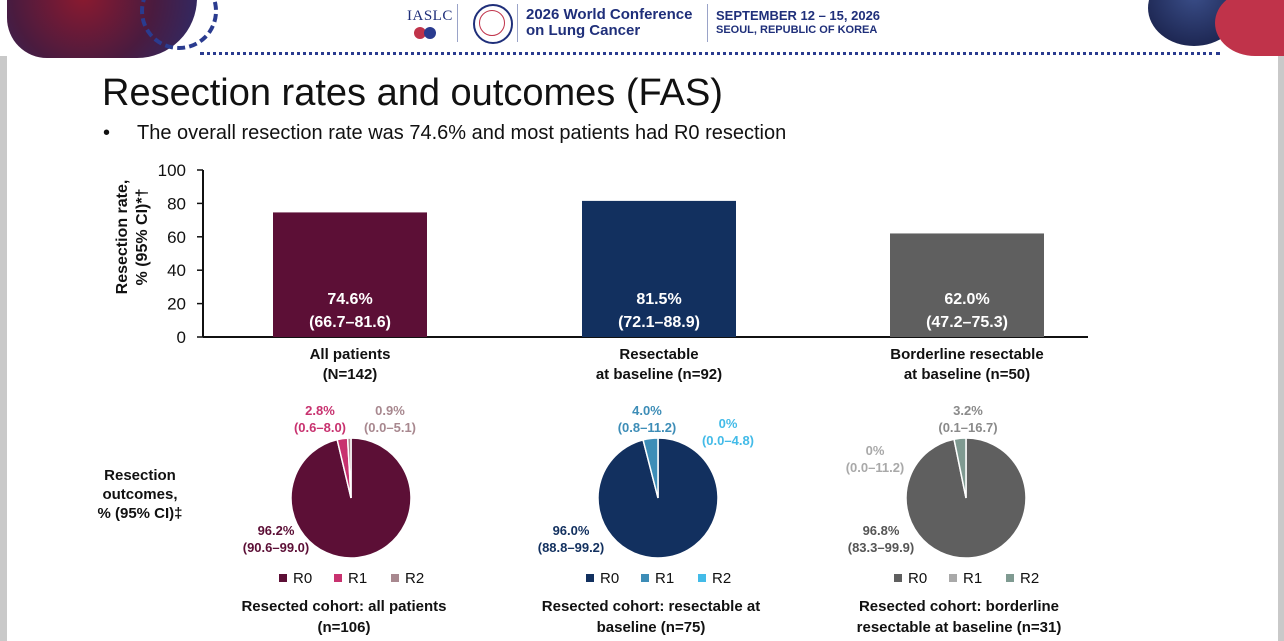 The height and width of the screenshot is (641, 1284). Describe the element at coordinates (797, 30) in the screenshot. I see `conference-location: SEOUL, REPUBLIC OF KOREA` at that location.